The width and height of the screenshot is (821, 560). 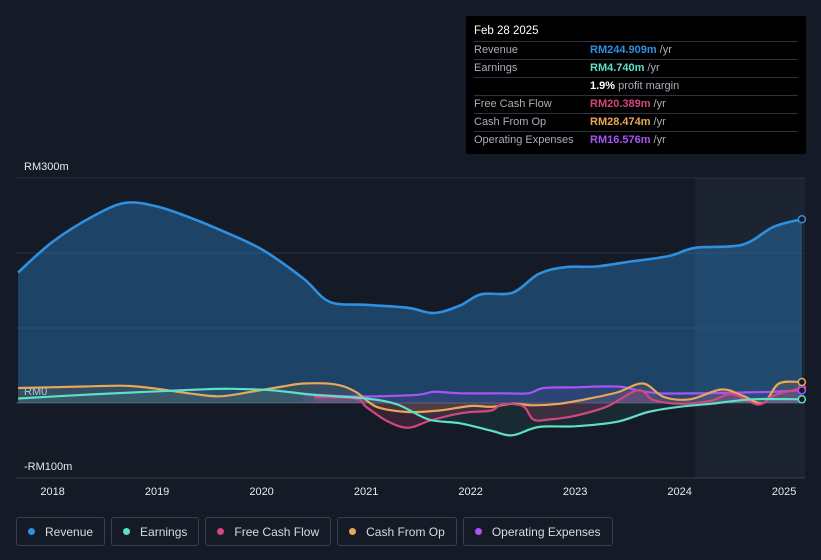 I want to click on x-tick-label: 2018, so click(x=52, y=492).